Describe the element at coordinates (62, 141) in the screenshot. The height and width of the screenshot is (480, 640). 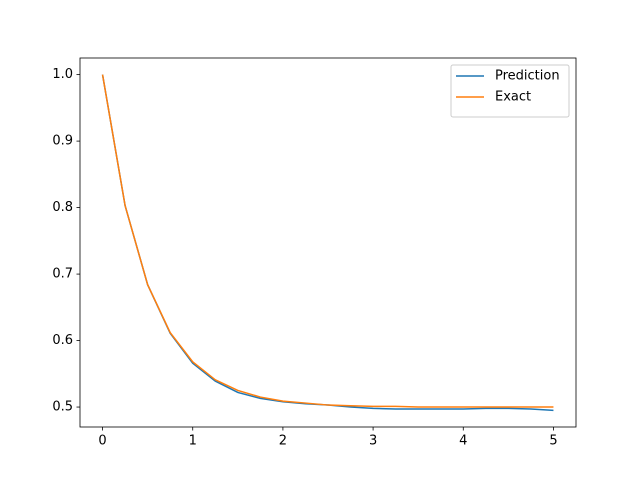
I see `y-tick-label: 0.9` at that location.